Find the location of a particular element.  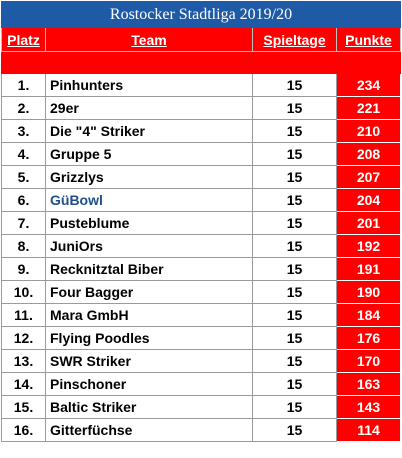

points-cell: 208 is located at coordinates (368, 154).